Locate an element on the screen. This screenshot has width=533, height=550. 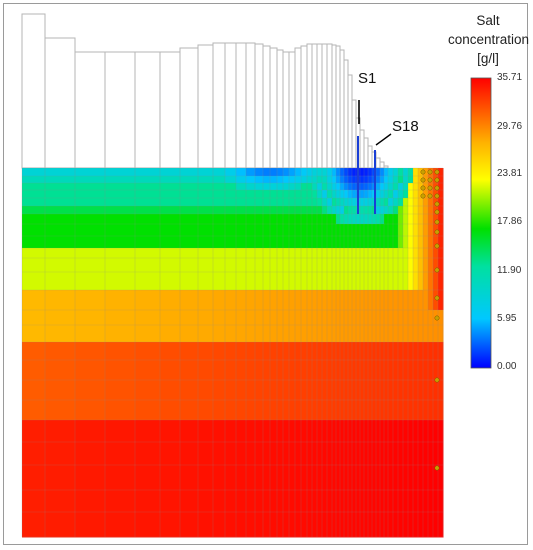
legend-tick-label: 11.90 is located at coordinates (509, 270).